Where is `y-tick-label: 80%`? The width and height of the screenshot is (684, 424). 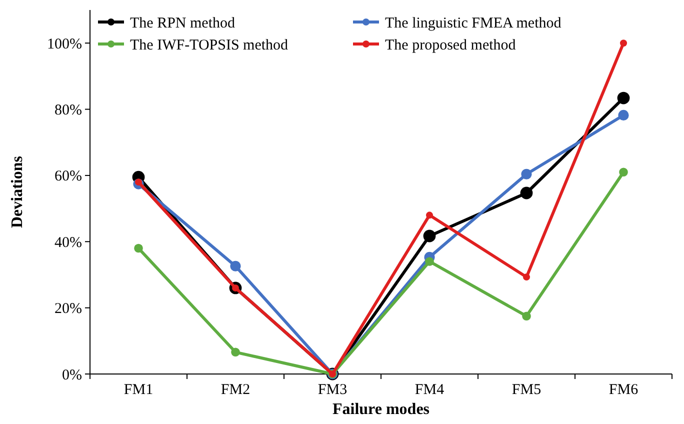
y-tick-label: 80% is located at coordinates (68, 110).